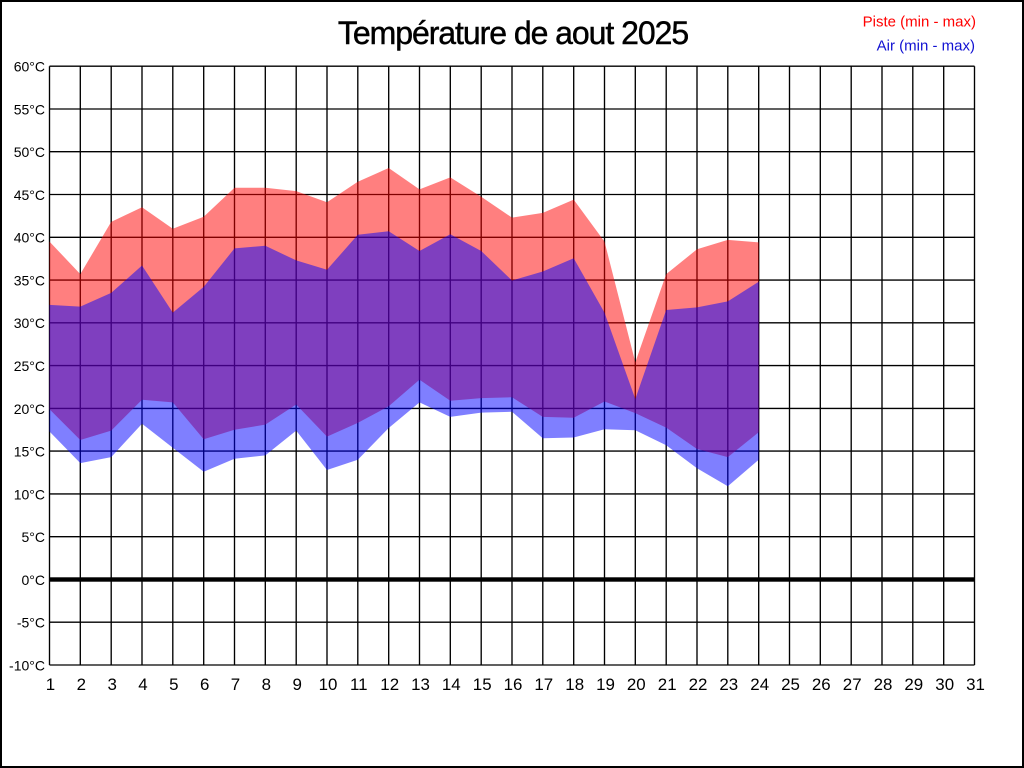  Describe the element at coordinates (513, 684) in the screenshot. I see `svg-text: 16` at that location.